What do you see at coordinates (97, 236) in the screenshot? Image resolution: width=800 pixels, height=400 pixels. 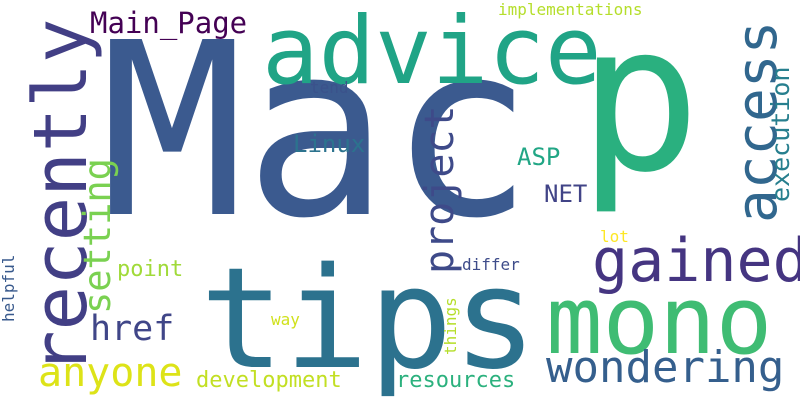 I see `word-setting: setting` at bounding box center [97, 236].